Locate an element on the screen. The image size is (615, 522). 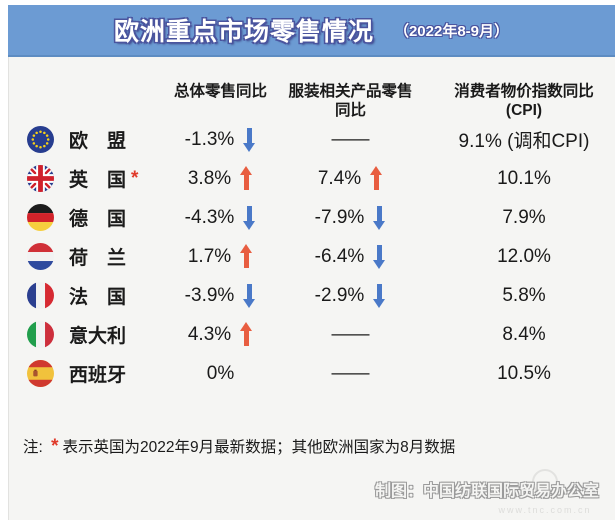
retail-cell: -1.3% is located at coordinates (220, 140).